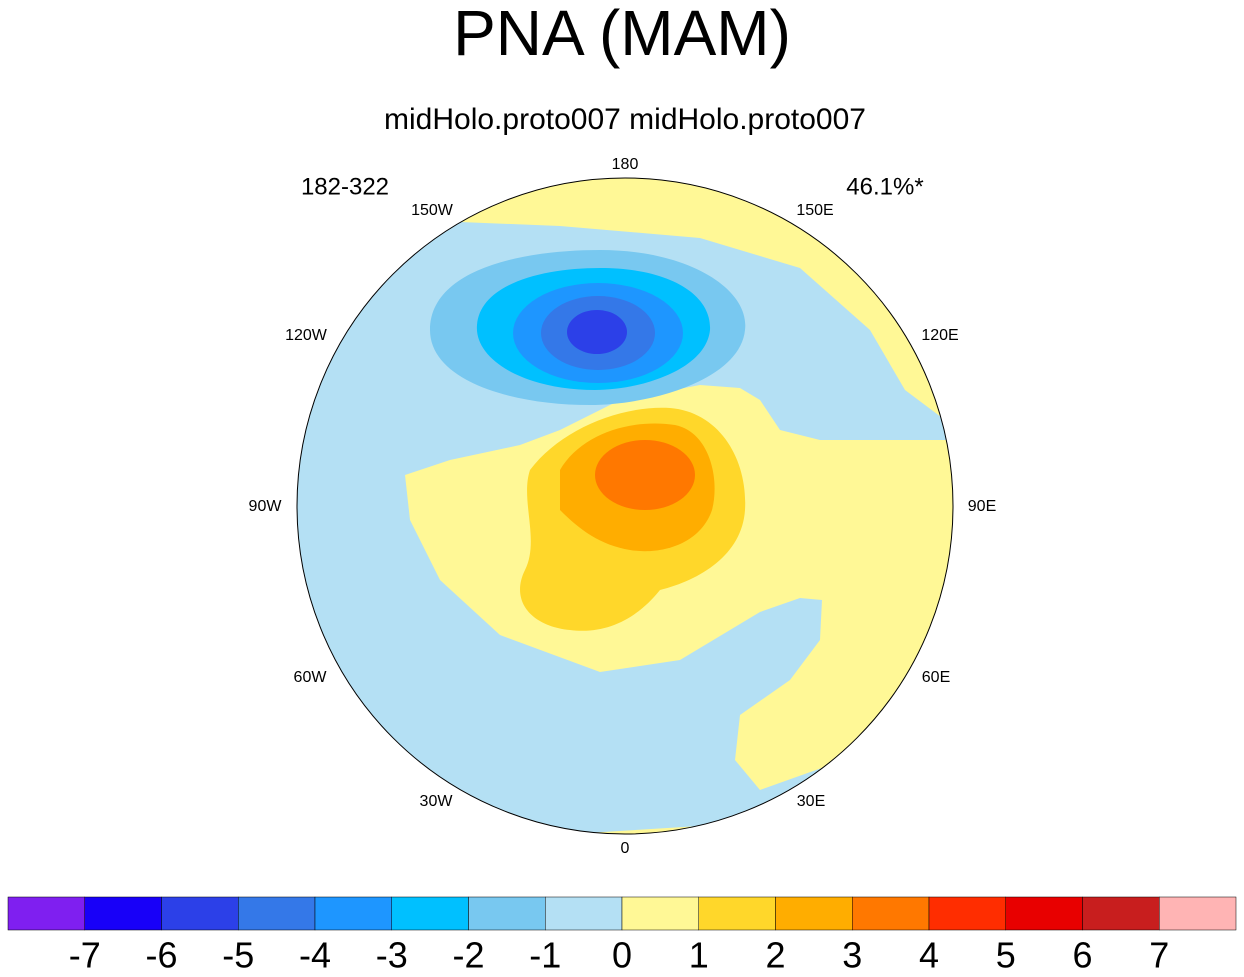 This screenshot has height=977, width=1244. What do you see at coordinates (814, 210) in the screenshot?
I see `longitude-label: 150E` at bounding box center [814, 210].